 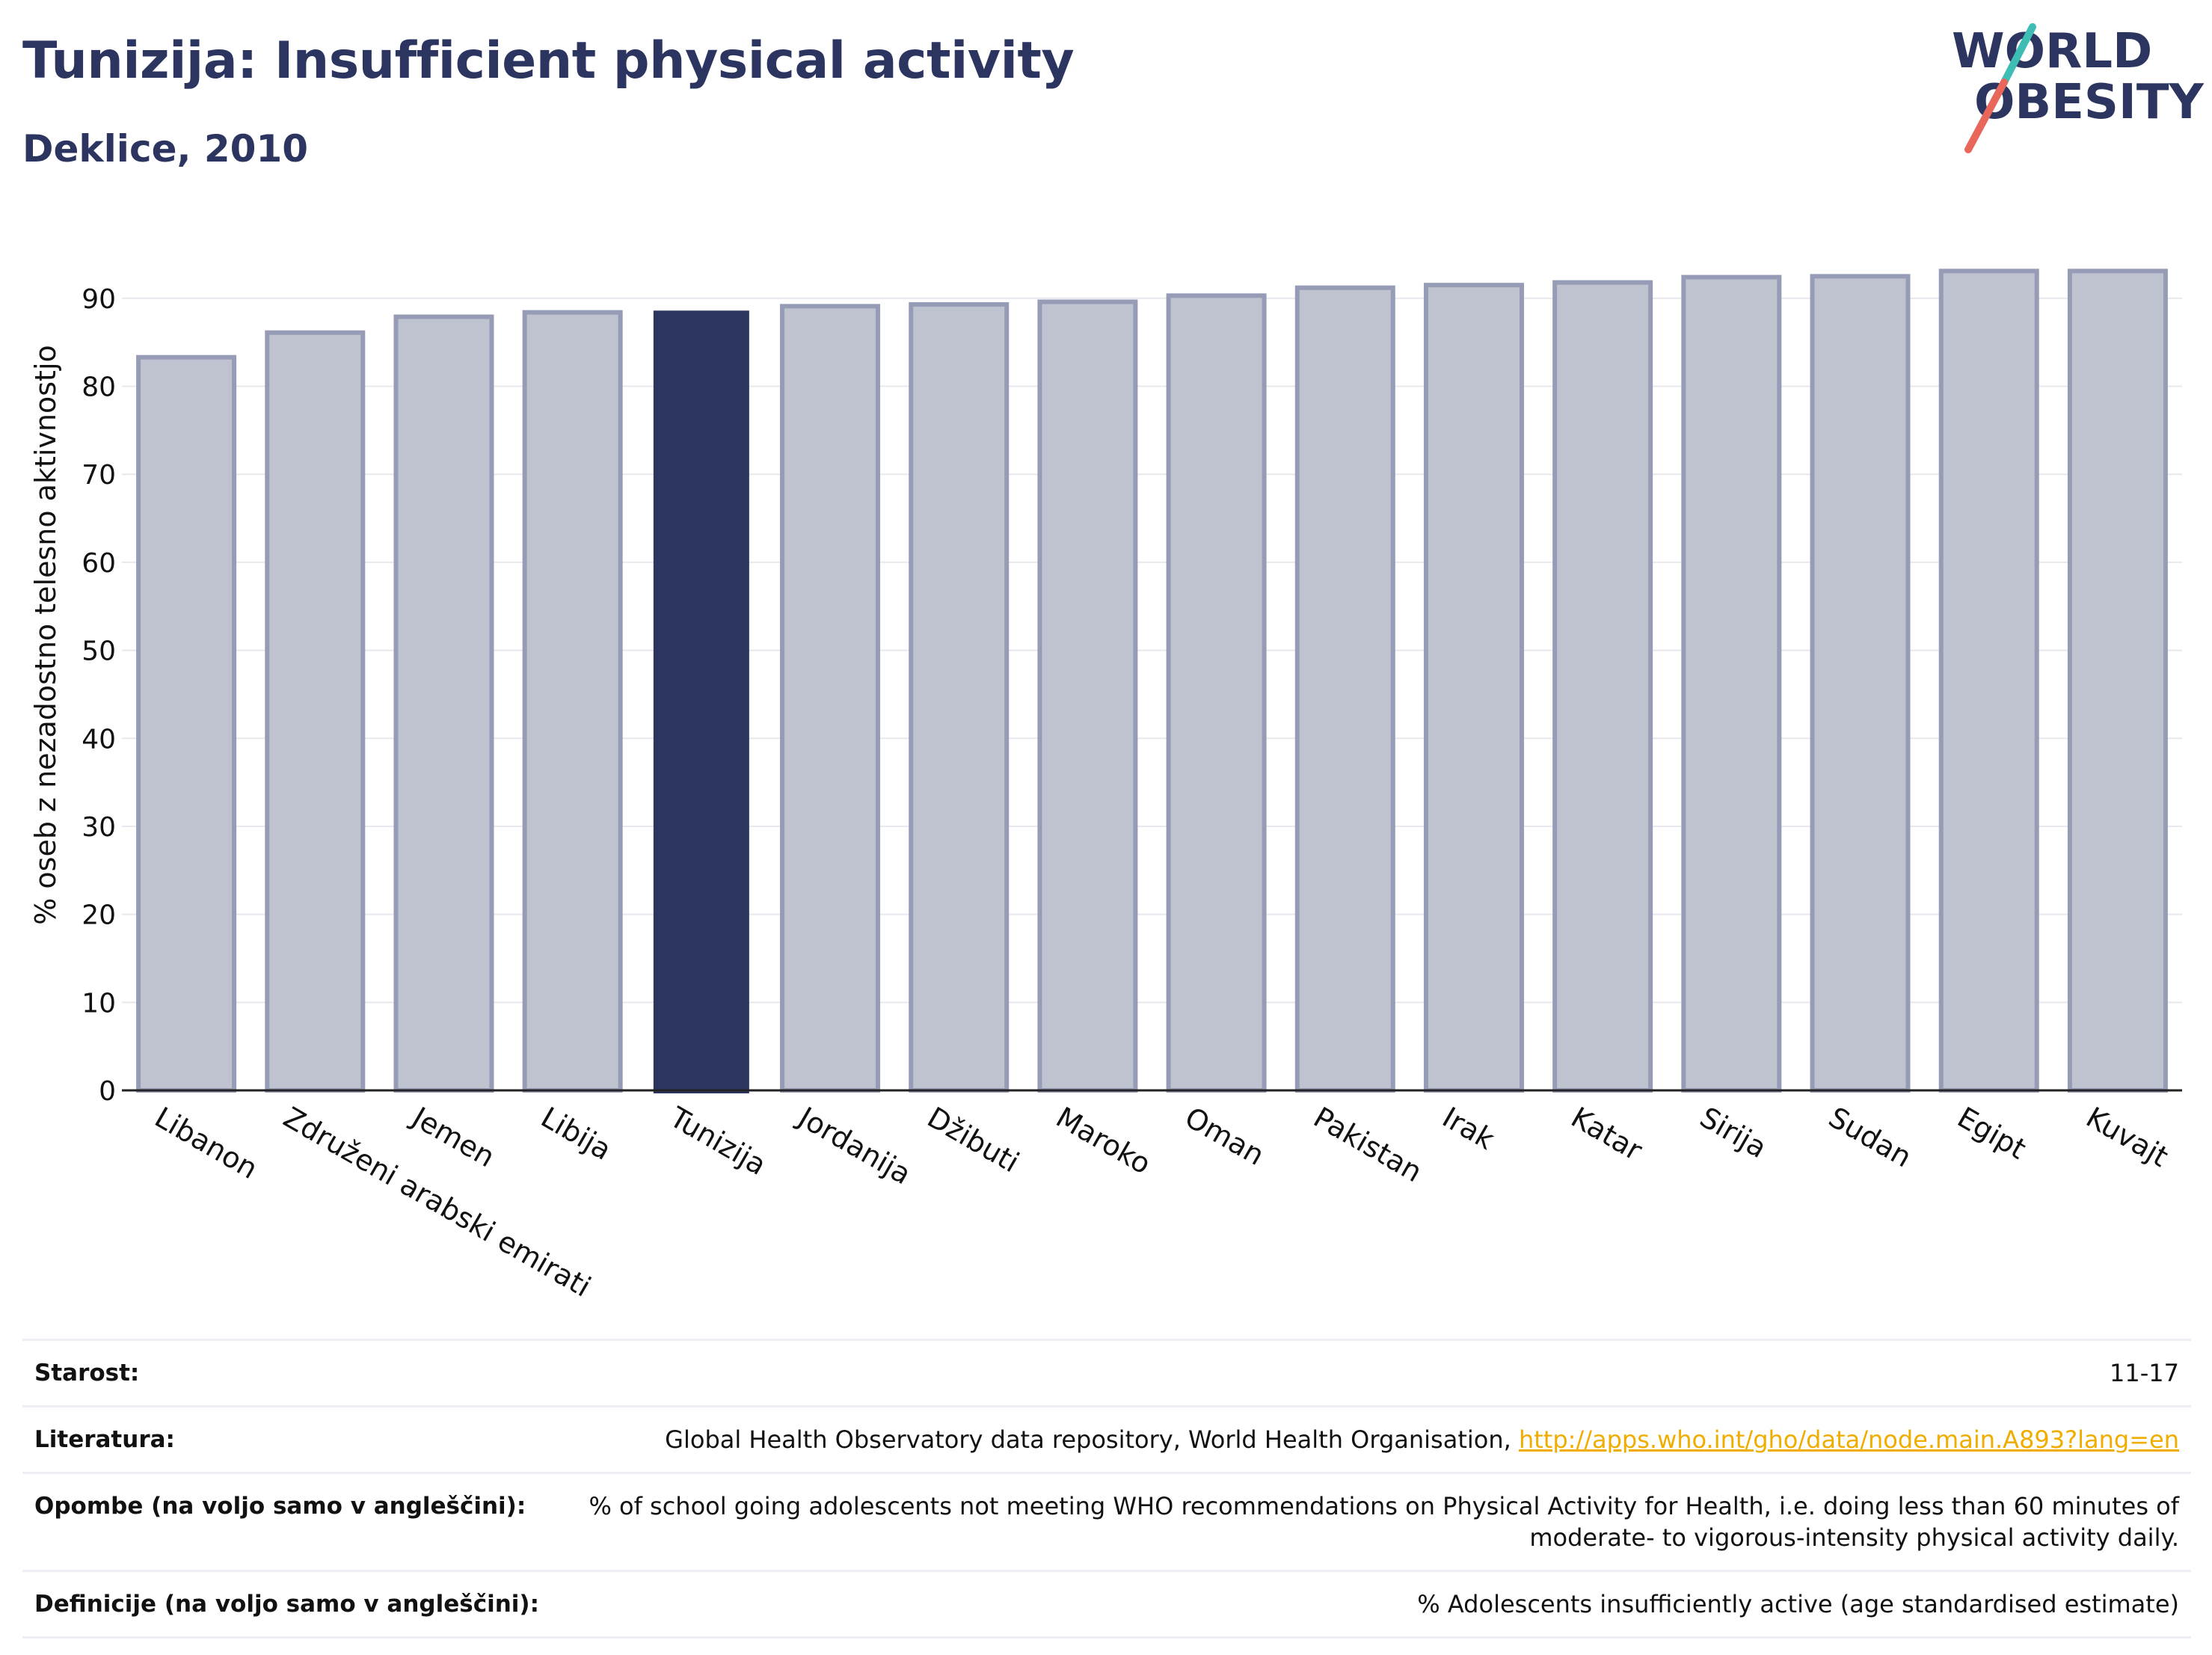 What do you see at coordinates (2018, 54) in the screenshot?
I see `logo-slash-top` at bounding box center [2018, 54].